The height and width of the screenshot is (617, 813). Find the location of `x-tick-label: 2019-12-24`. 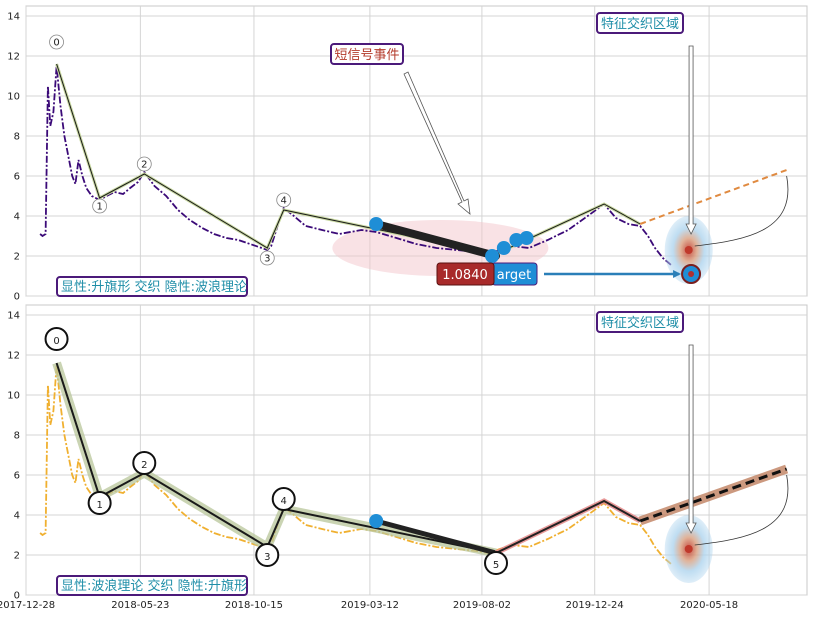

x-tick-label: 2019-12-24 is located at coordinates (595, 605).